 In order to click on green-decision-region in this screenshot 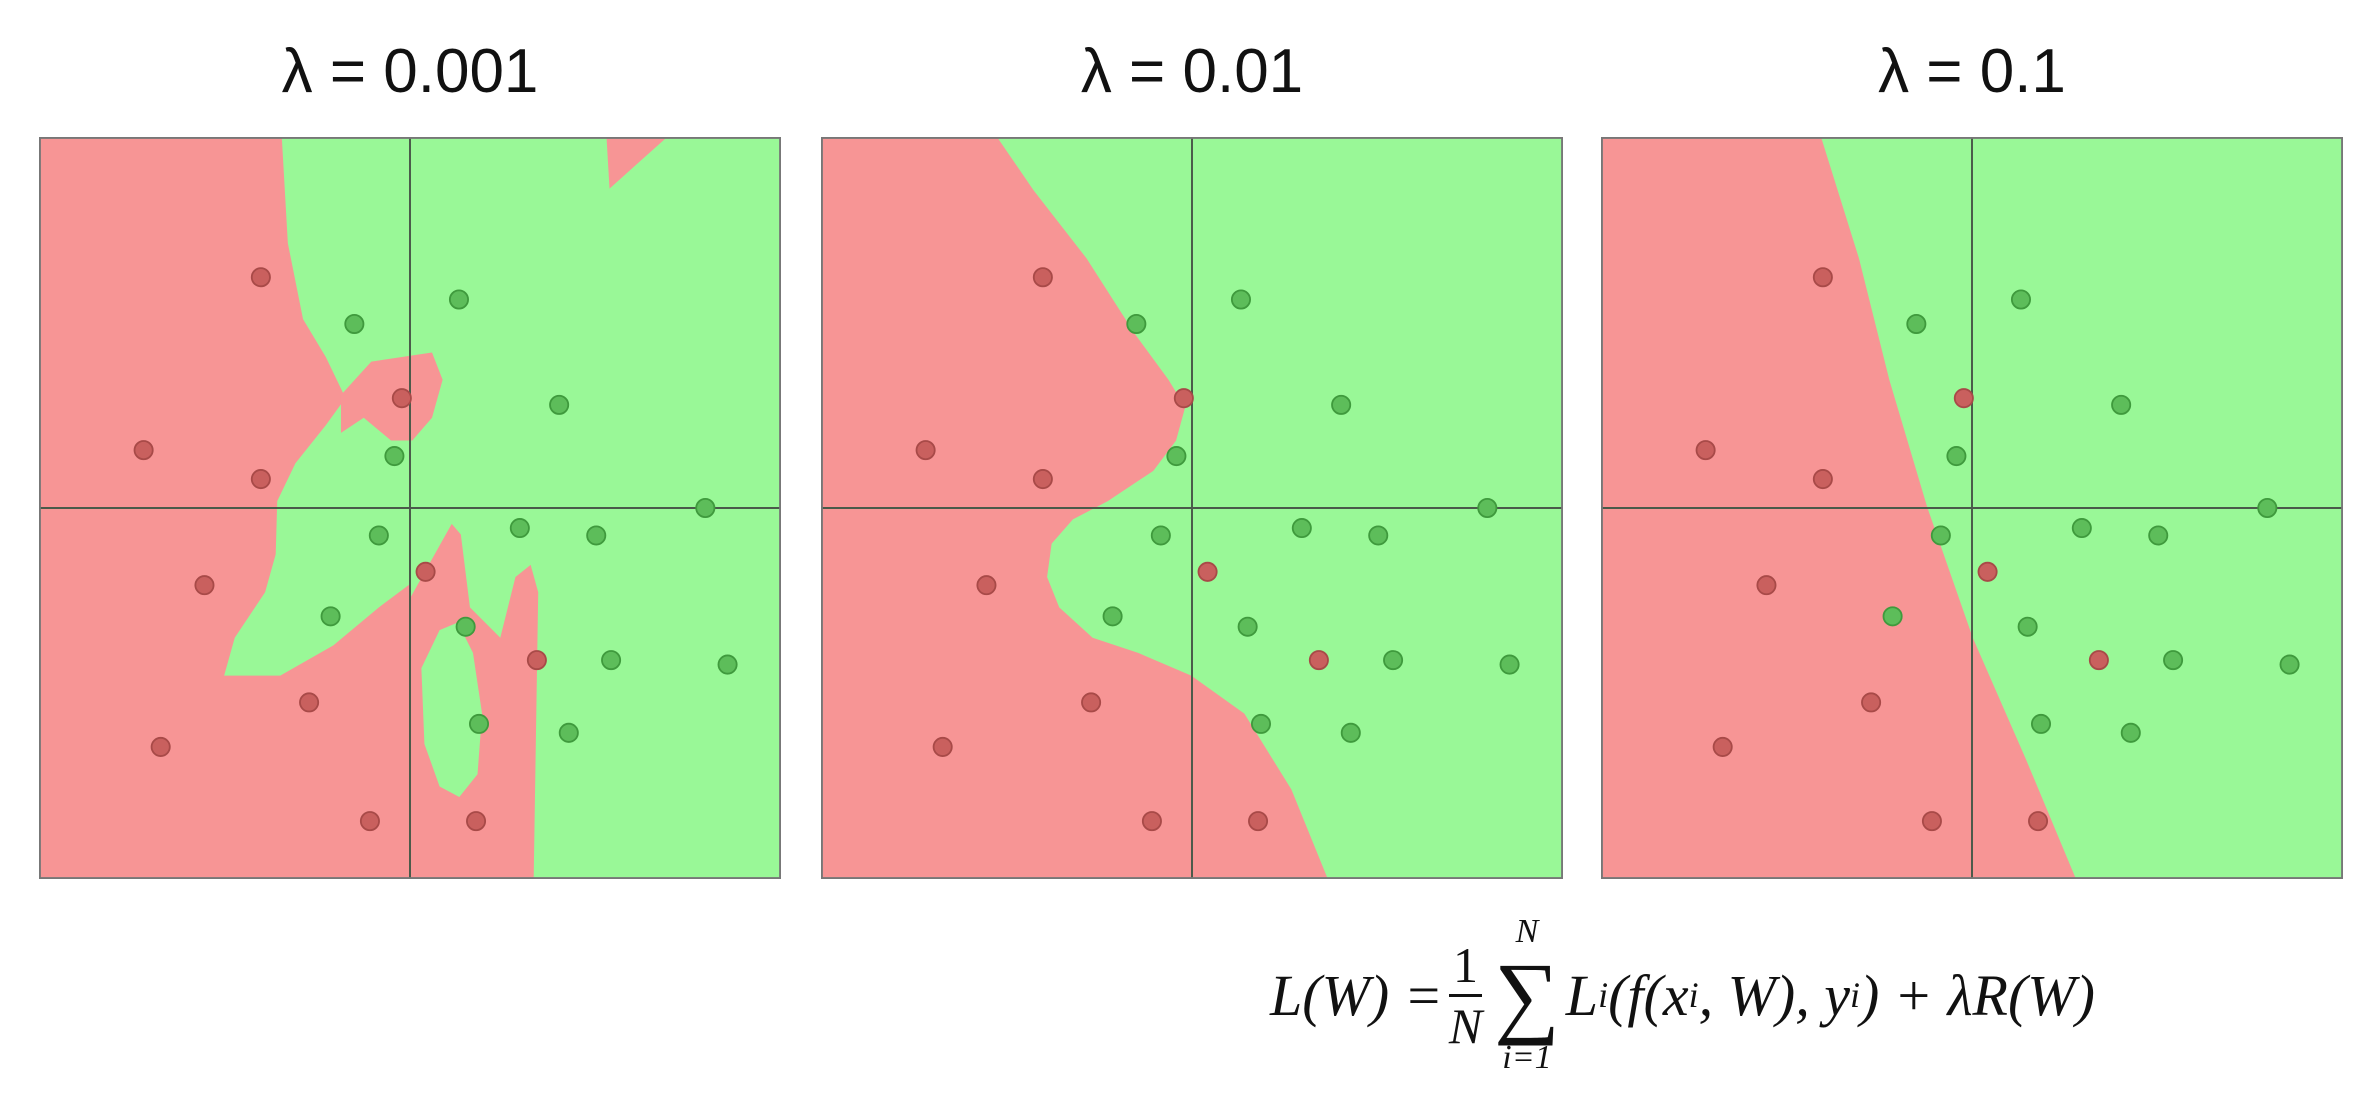, I will do `click(452, 710)`.